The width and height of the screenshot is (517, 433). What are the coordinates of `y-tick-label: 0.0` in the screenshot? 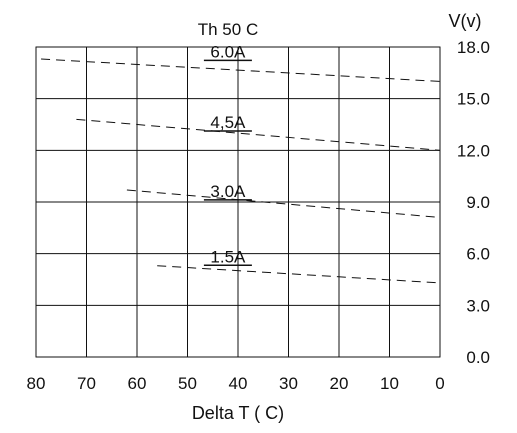 It's located at (478, 357).